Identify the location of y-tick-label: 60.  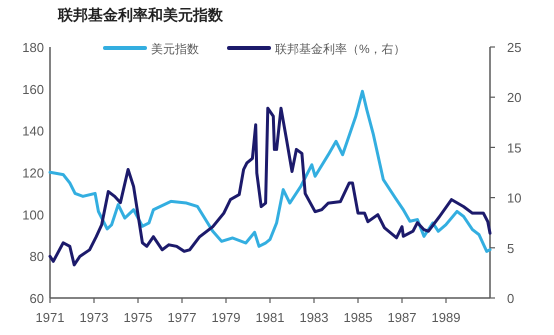
(37, 298).